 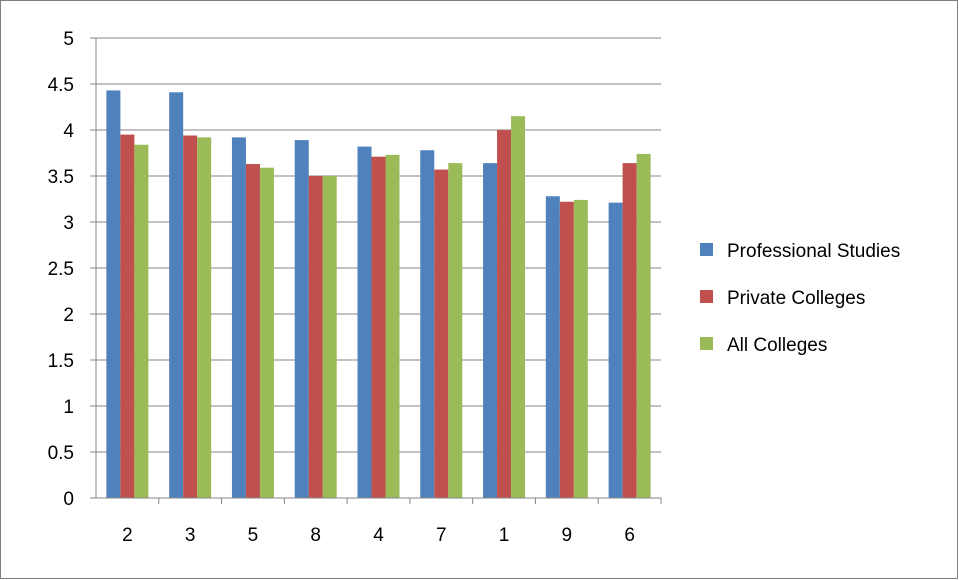 What do you see at coordinates (629, 535) in the screenshot?
I see `x-tick-label: 6` at bounding box center [629, 535].